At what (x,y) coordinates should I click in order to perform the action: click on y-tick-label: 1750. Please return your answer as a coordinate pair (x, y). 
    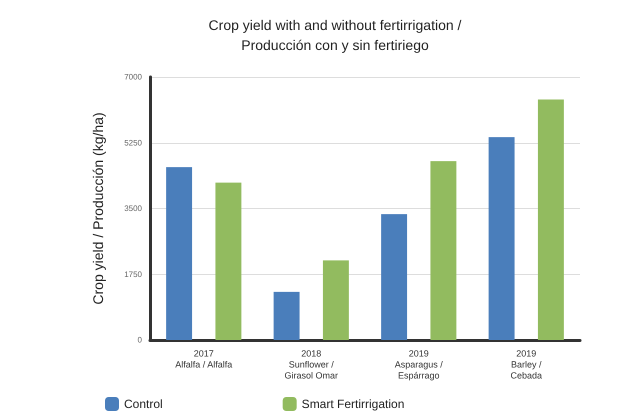
    Looking at the image, I should click on (133, 274).